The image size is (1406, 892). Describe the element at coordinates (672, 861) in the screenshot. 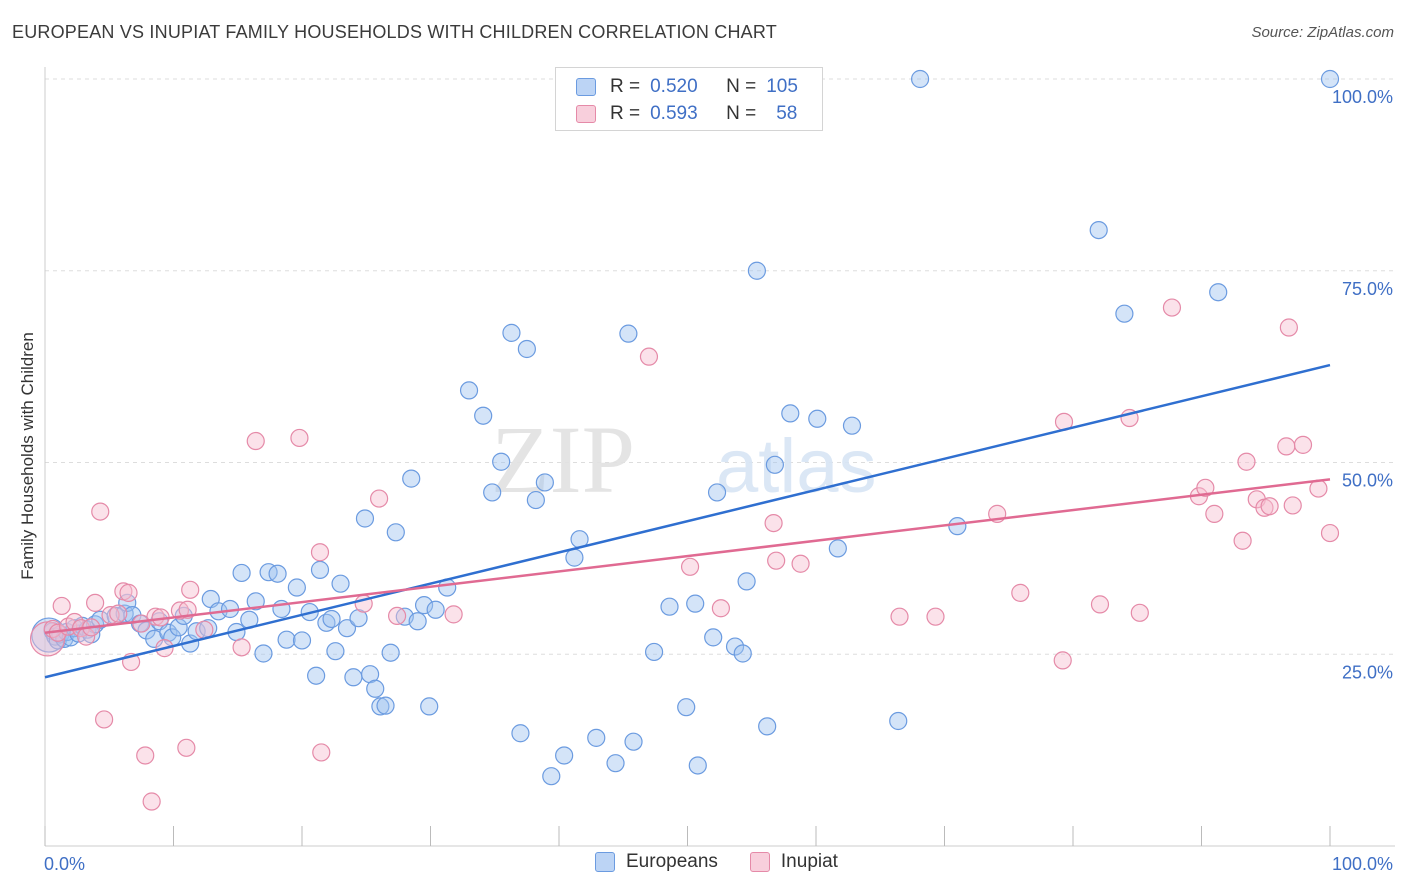

I see `series-label-europeans: Europeans` at that location.